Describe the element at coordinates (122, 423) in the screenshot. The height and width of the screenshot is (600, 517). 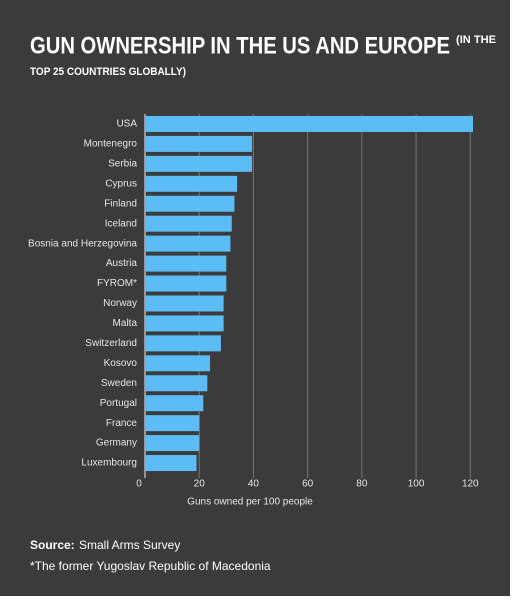
I see `y-tick-label: France` at that location.